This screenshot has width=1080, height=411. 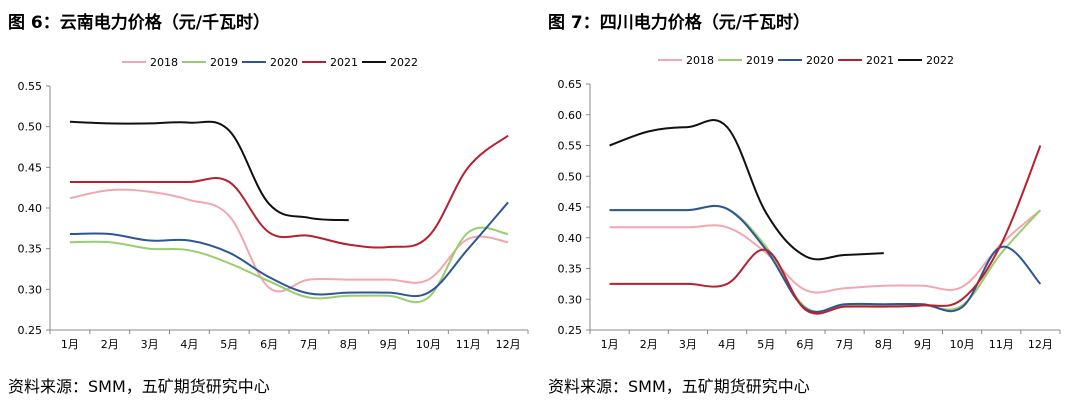 I want to click on y-tick-label: 0.60, so click(x=570, y=115).